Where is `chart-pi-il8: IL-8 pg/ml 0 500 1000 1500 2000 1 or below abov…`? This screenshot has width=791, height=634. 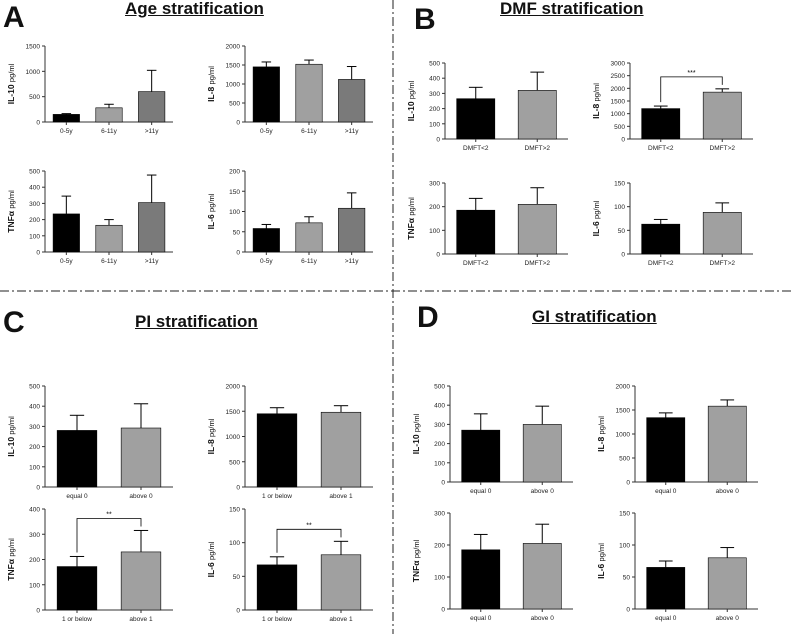 chart-pi-il8: IL-8 pg/ml 0 500 1000 1500 2000 1 or below abov… is located at coordinates (289, 442).